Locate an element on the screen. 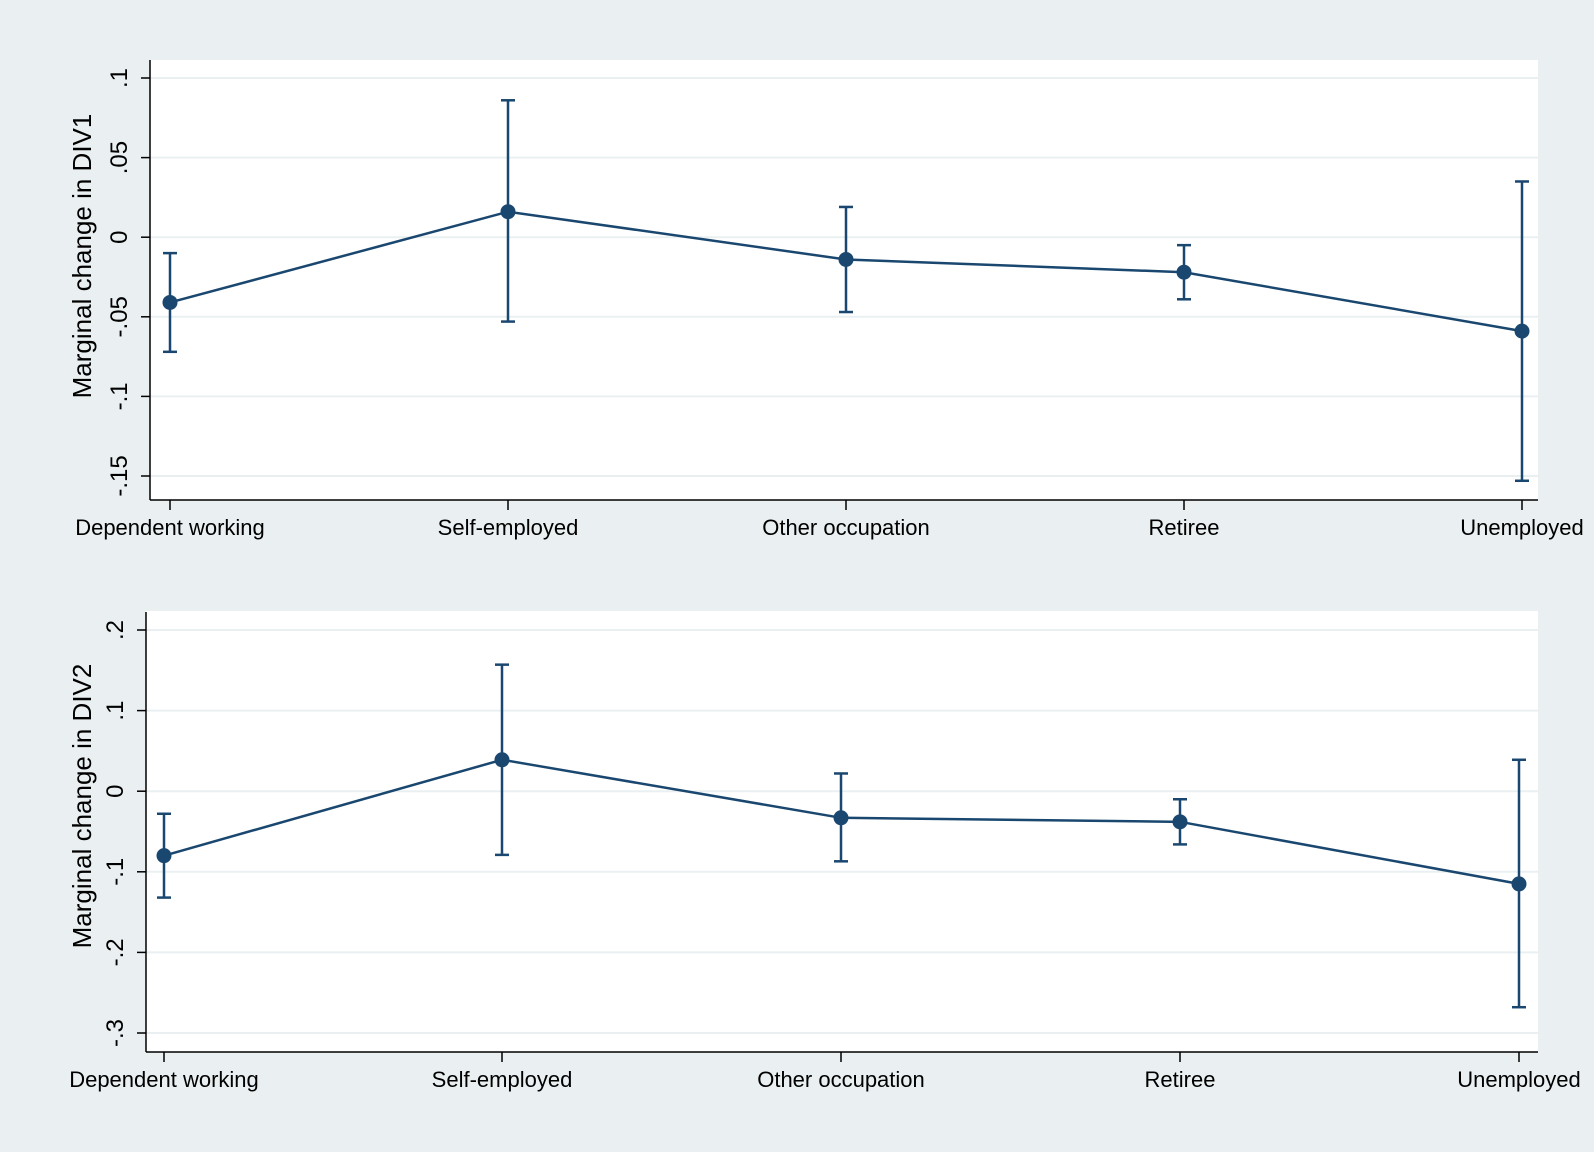  y-tick-label: .2 is located at coordinates (115, 630).